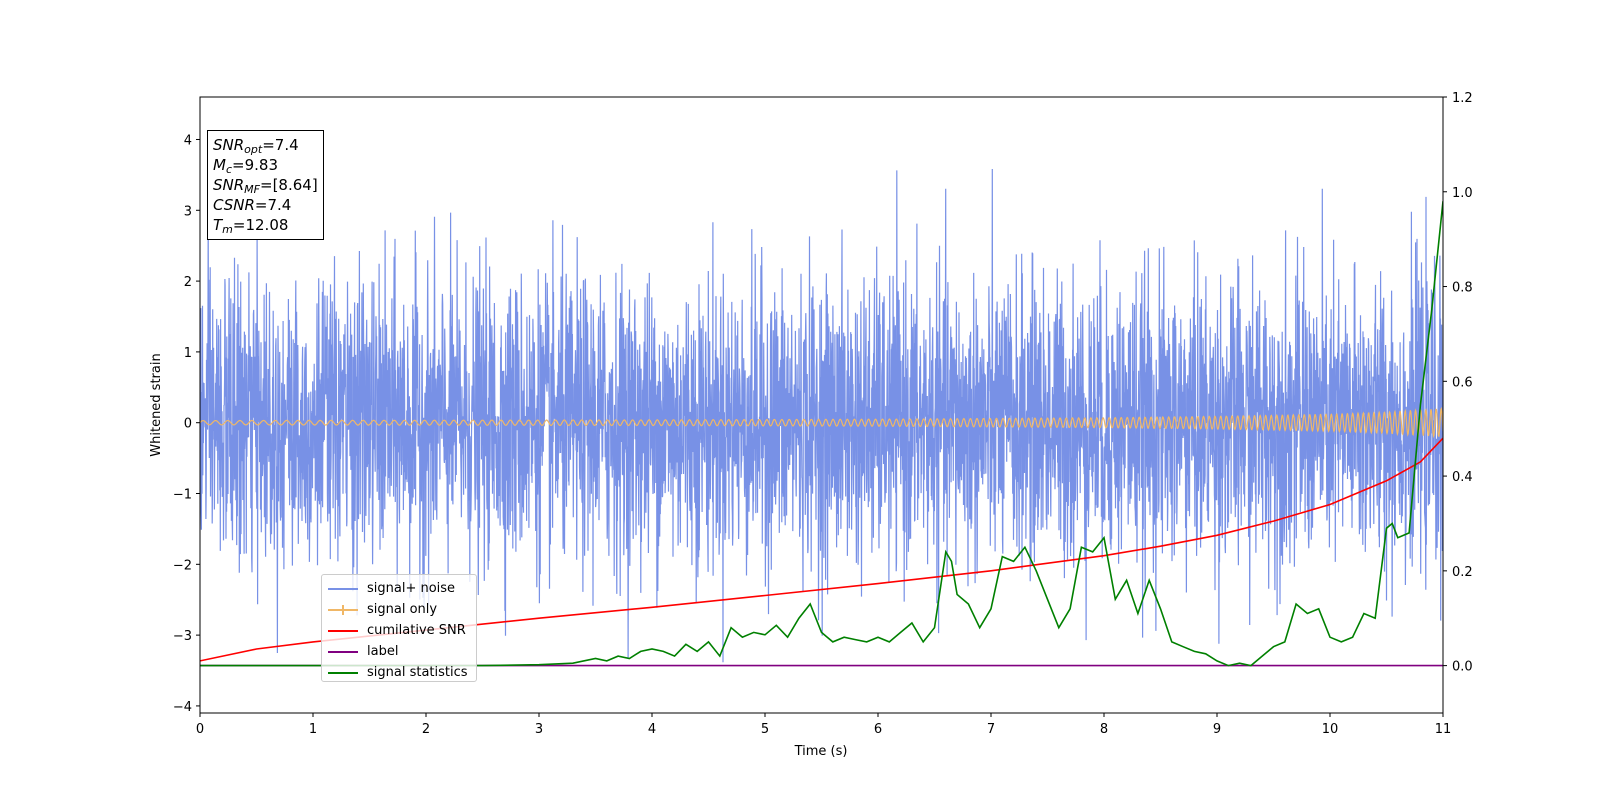  Describe the element at coordinates (182, 636) in the screenshot. I see `y-tick-label: −3` at that location.